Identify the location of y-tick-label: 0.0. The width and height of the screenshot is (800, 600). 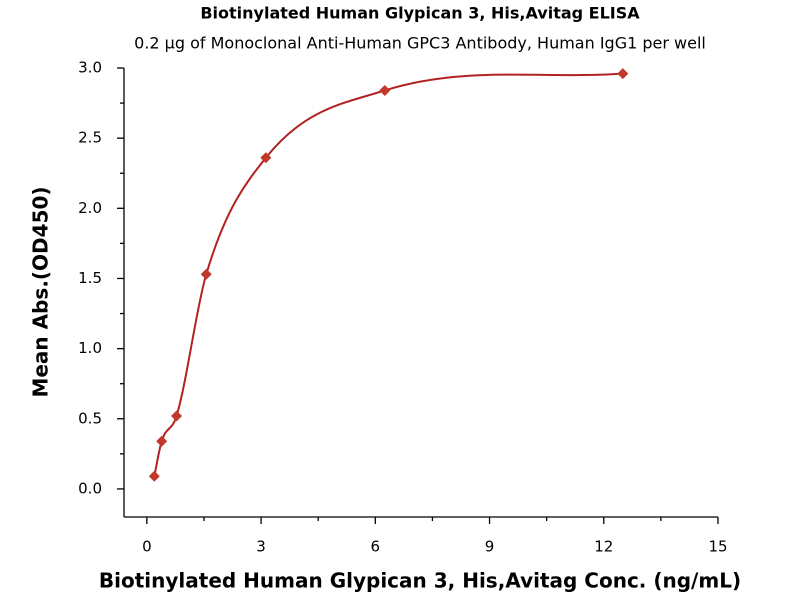
(90, 488).